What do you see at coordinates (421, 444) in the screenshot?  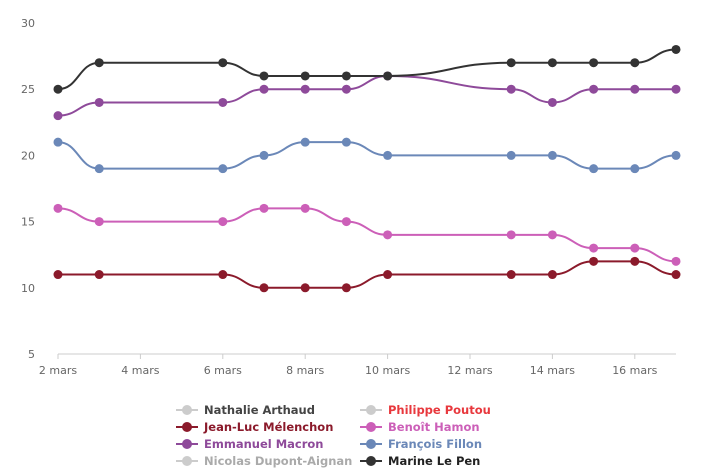 I see `legend-item-francois-fillon: François Fillon` at bounding box center [421, 444].